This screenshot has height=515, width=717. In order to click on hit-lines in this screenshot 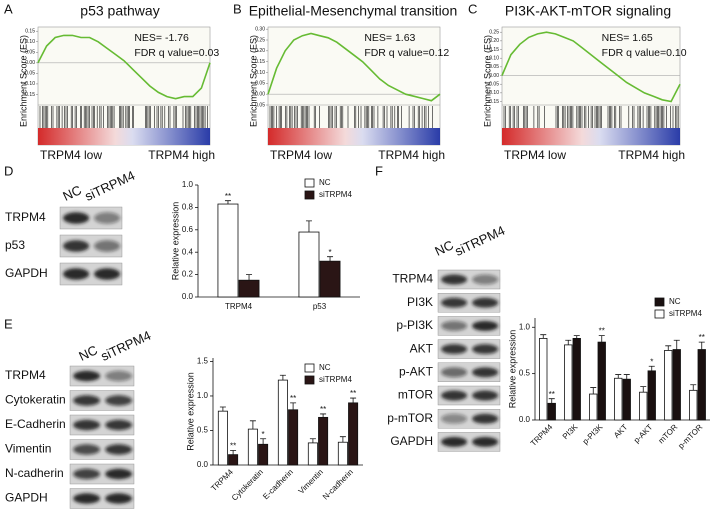, I will do `click(591, 117)`.